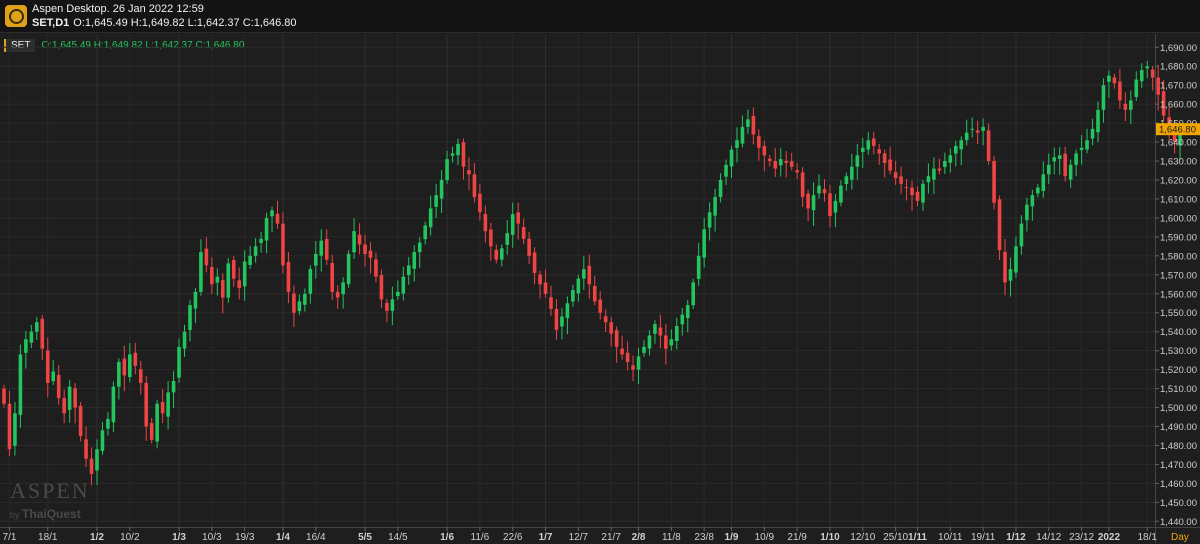 The width and height of the screenshot is (1200, 544). Describe the element at coordinates (1178, 522) in the screenshot. I see `y-tick-label: 1,440.00` at that location.